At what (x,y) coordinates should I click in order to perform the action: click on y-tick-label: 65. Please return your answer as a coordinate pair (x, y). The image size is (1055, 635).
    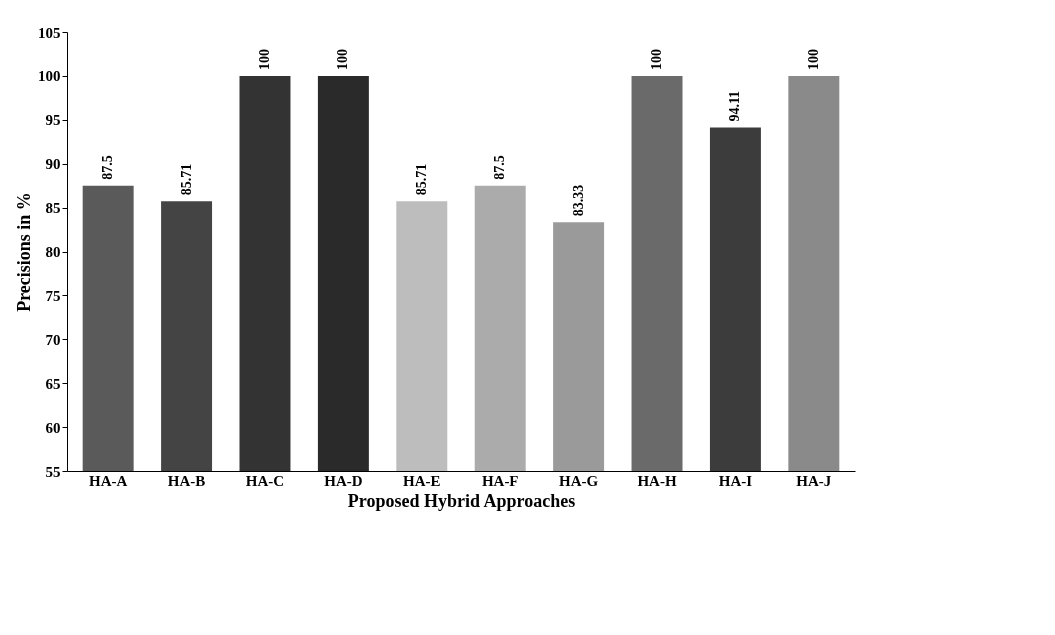
    Looking at the image, I should click on (53, 383).